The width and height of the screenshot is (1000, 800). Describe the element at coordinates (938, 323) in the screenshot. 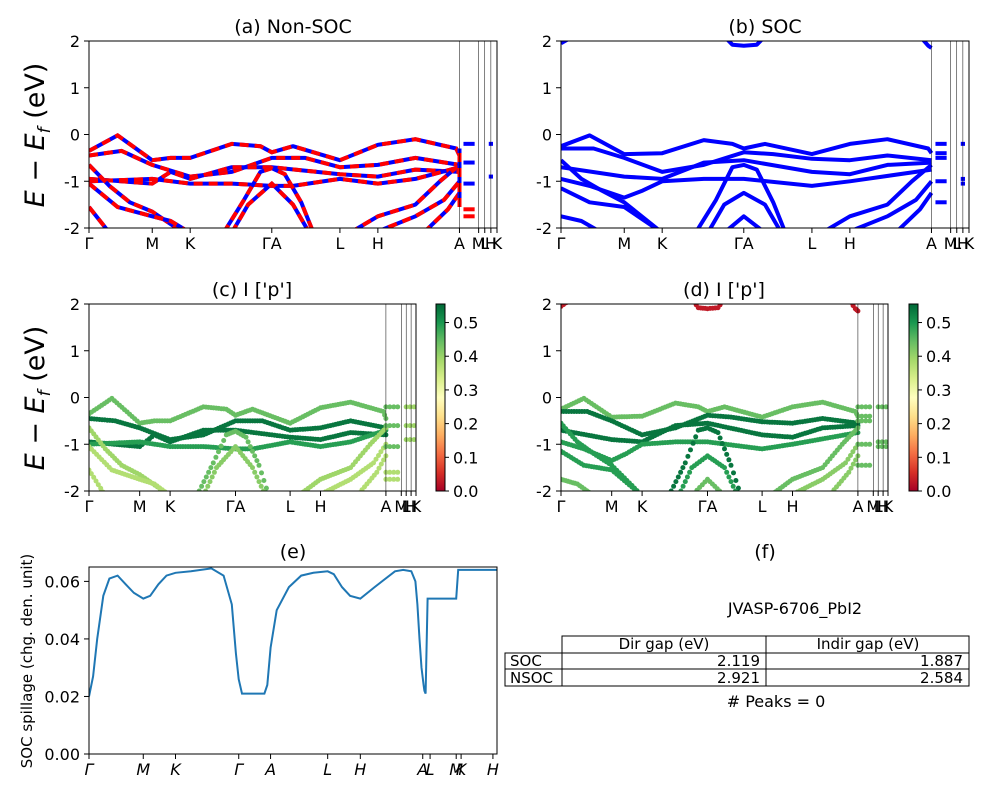

I see `colorbar-tick-label: 0.5` at that location.